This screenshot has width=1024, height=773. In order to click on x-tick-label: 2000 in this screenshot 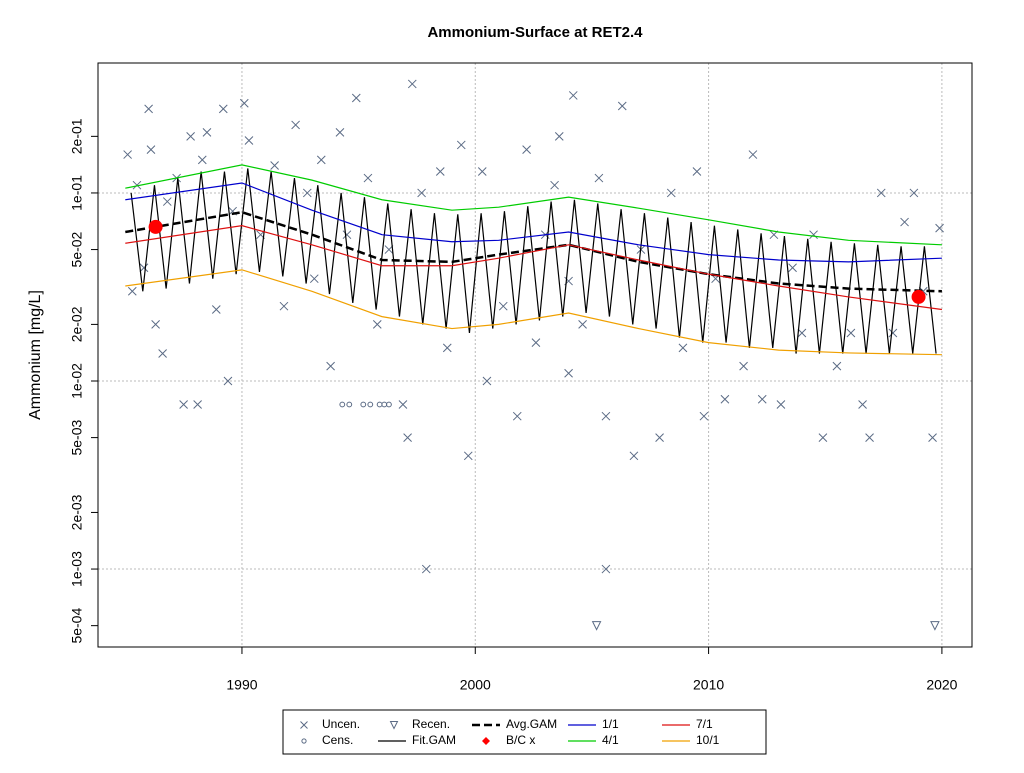, I will do `click(475, 685)`.